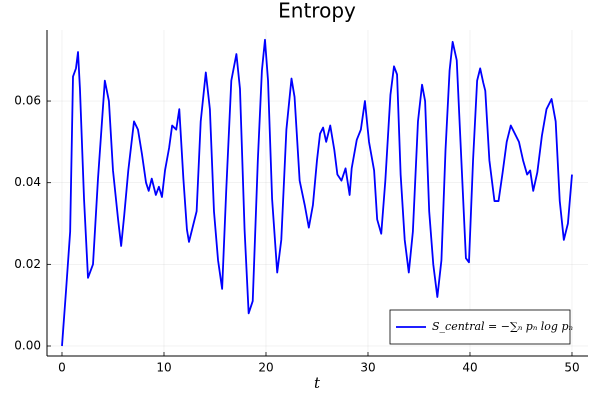  I want to click on x-tick-label: 50, so click(571, 368).